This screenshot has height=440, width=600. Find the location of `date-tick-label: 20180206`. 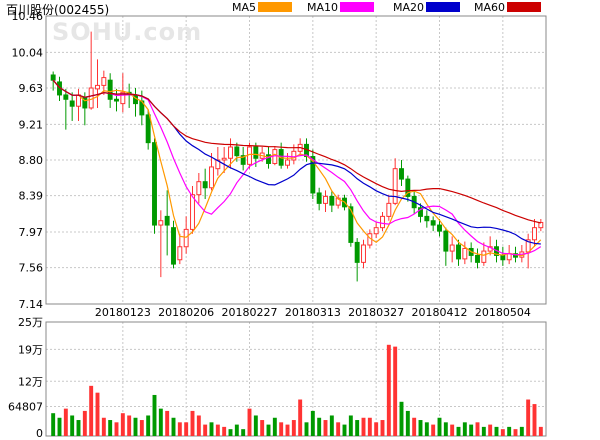

date-tick-label: 20180206 is located at coordinates (186, 312).